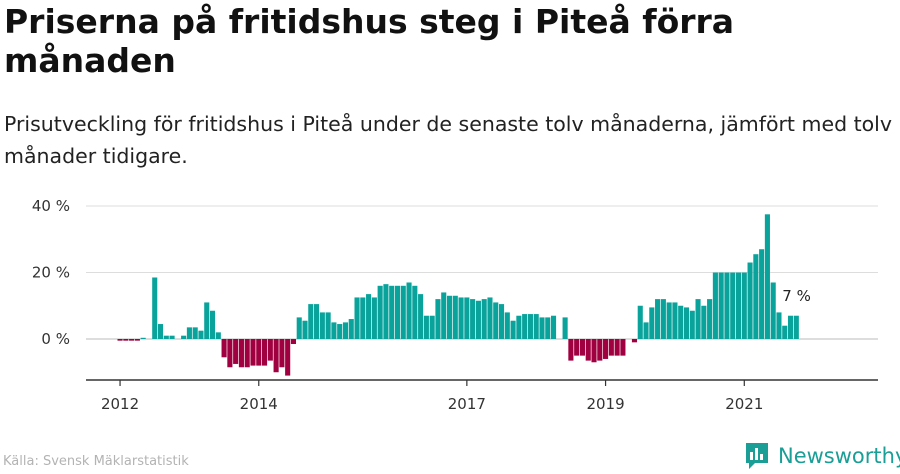  I want to click on bar: 2015-01: 8, so click(328, 325).